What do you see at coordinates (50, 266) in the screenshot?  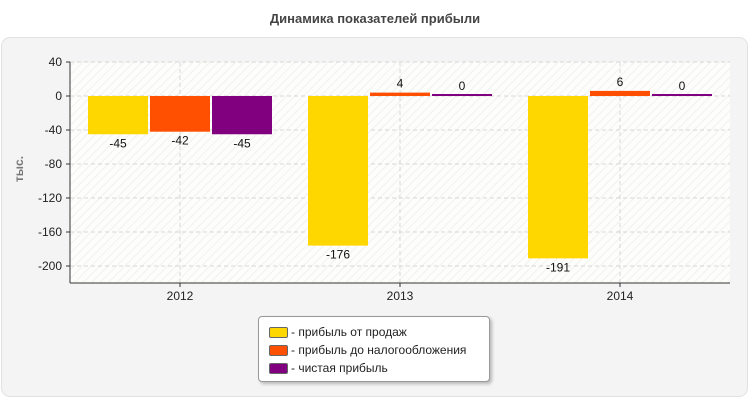 I see `y-tick-label: -200` at bounding box center [50, 266].